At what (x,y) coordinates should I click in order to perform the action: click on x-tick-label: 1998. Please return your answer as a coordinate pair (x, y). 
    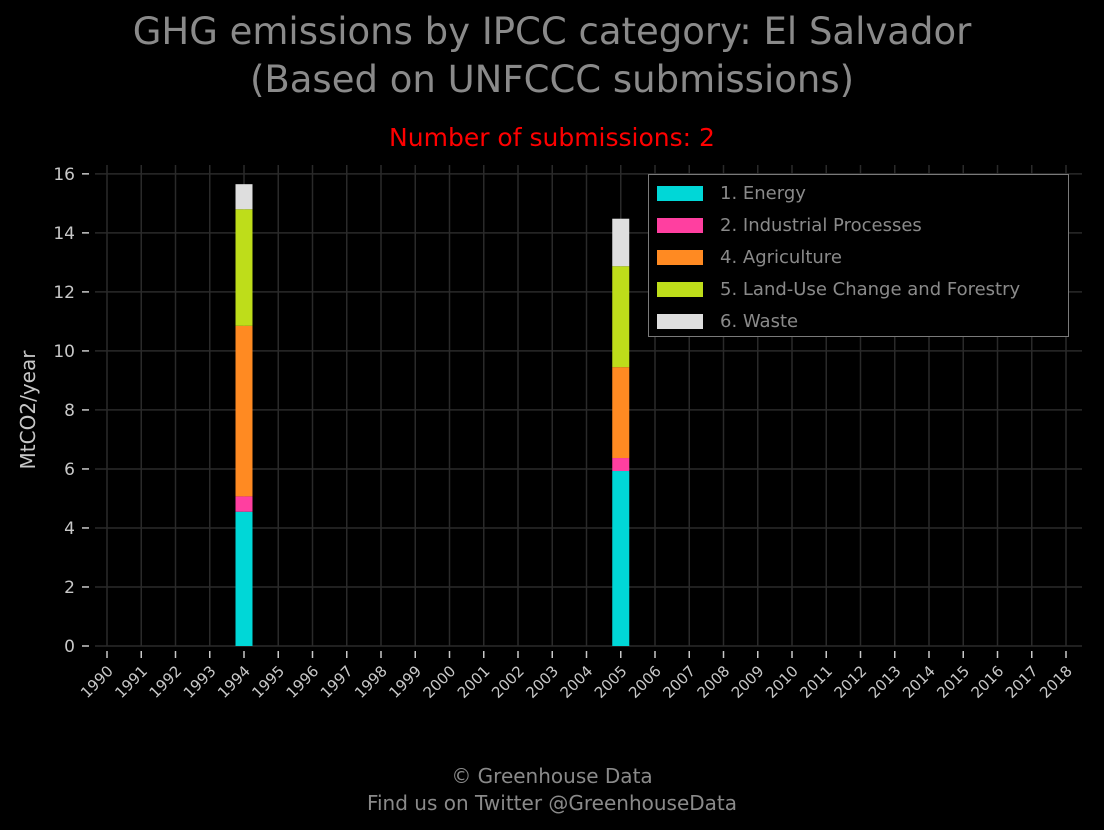
    Looking at the image, I should click on (371, 682).